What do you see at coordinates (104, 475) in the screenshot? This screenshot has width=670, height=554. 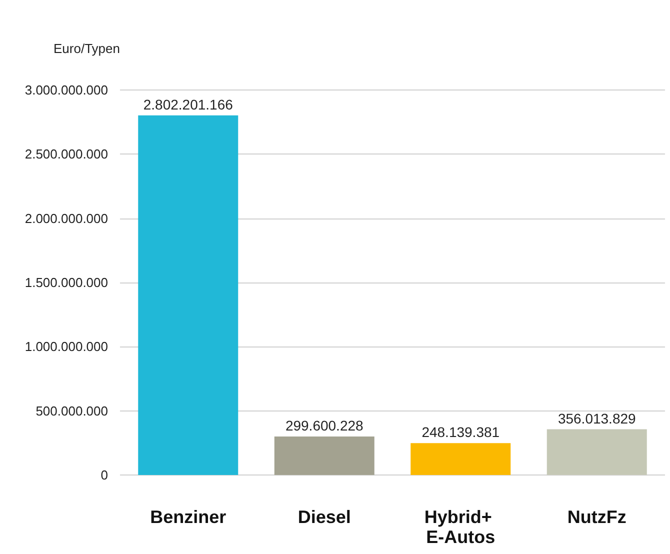 I see `y-tick-label: 0` at bounding box center [104, 475].